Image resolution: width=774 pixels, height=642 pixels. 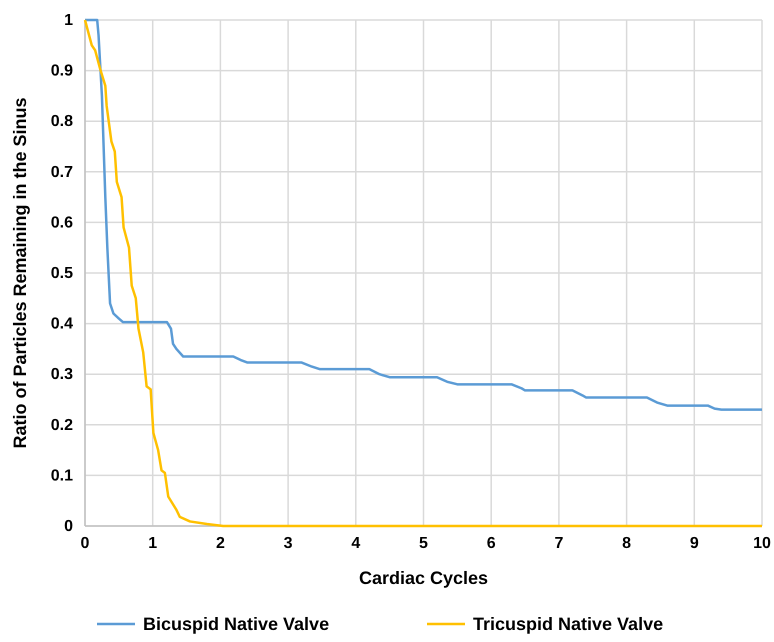 What do you see at coordinates (62, 273) in the screenshot?
I see `y-tick-label: 0.5` at bounding box center [62, 273].